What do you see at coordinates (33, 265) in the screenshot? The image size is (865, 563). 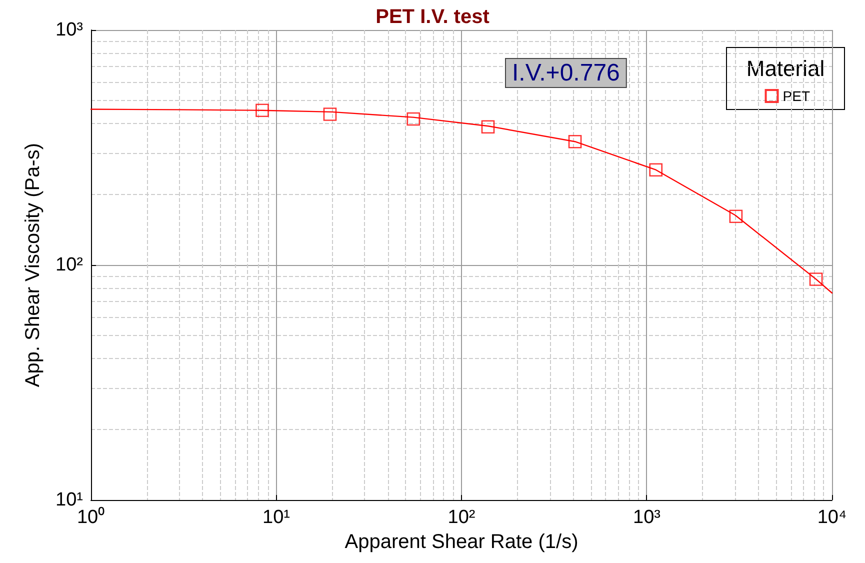 I see `y-axis-title: App. Shear Viscosity (Pa-s)` at bounding box center [33, 265].